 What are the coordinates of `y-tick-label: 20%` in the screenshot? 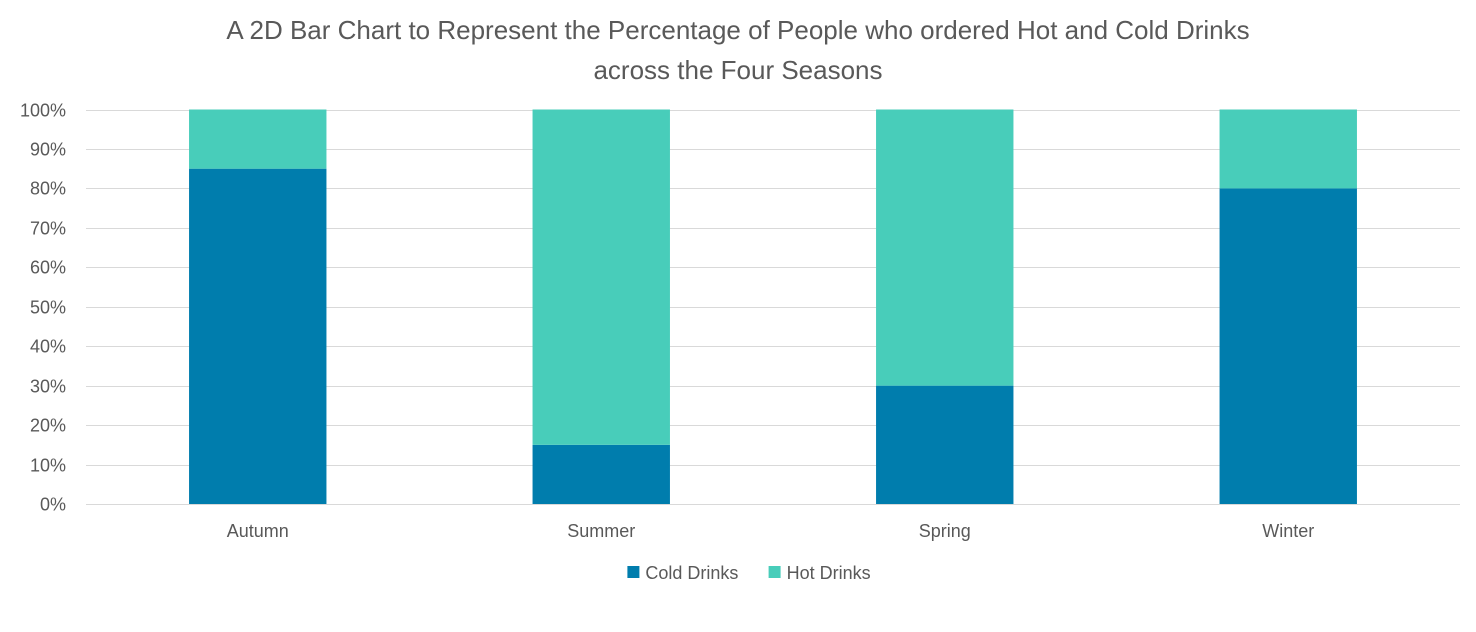 It's located at (48, 426).